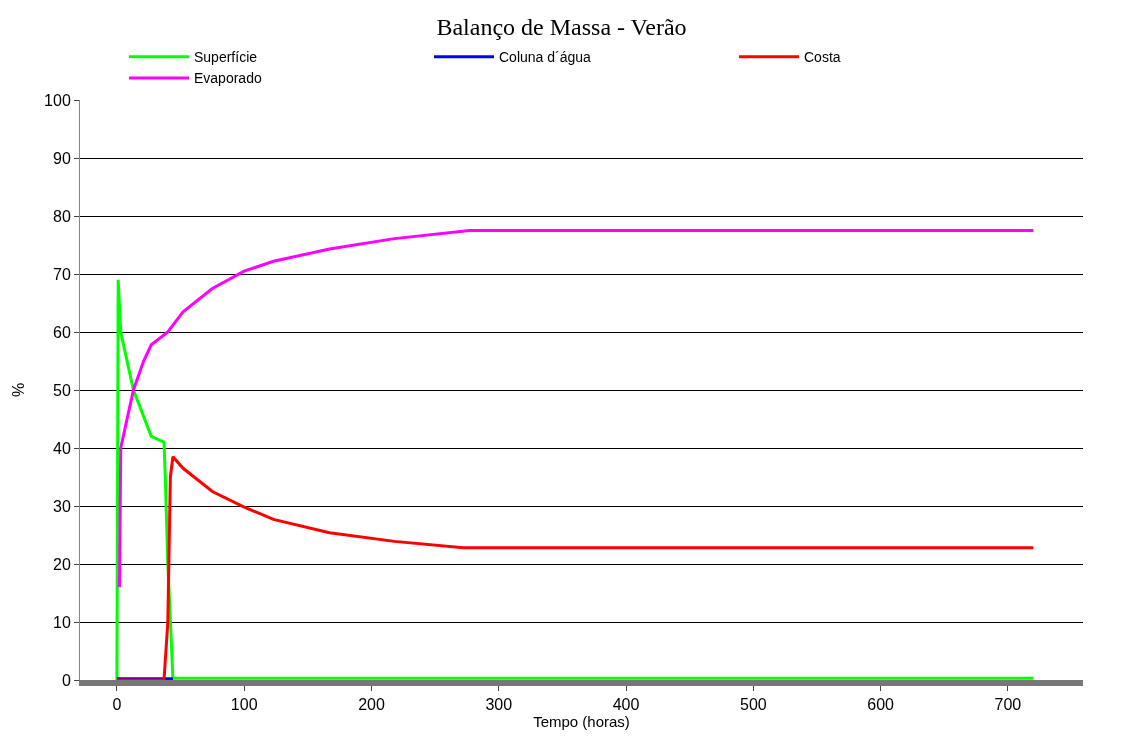 This screenshot has width=1123, height=740. I want to click on x-tick-label: 400, so click(626, 705).